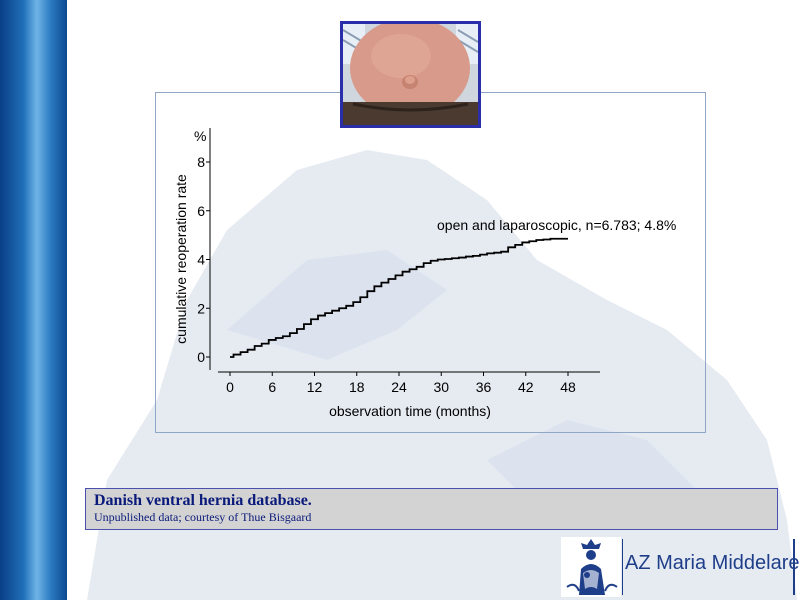  I want to click on hospital-logo: AZ Maria Middelares, so click(680, 567).